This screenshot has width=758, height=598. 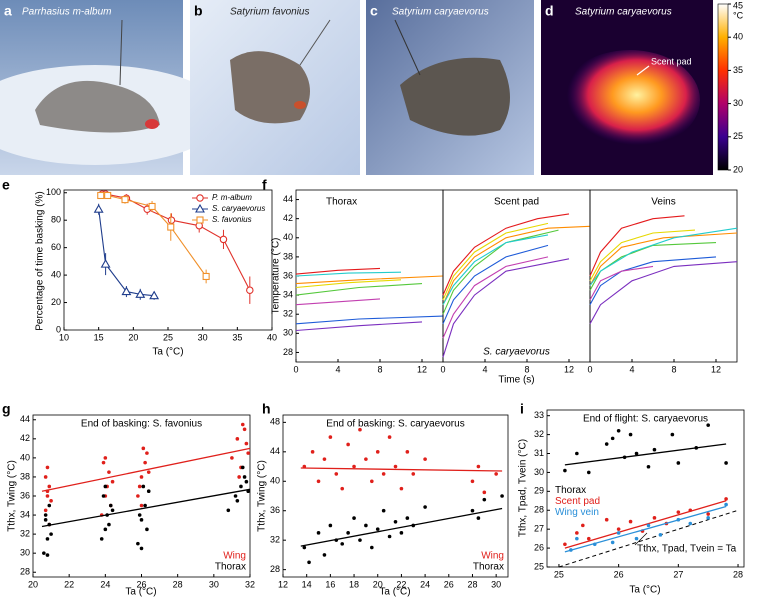 I want to click on x-tick-label: 28, so click(x=178, y=584).